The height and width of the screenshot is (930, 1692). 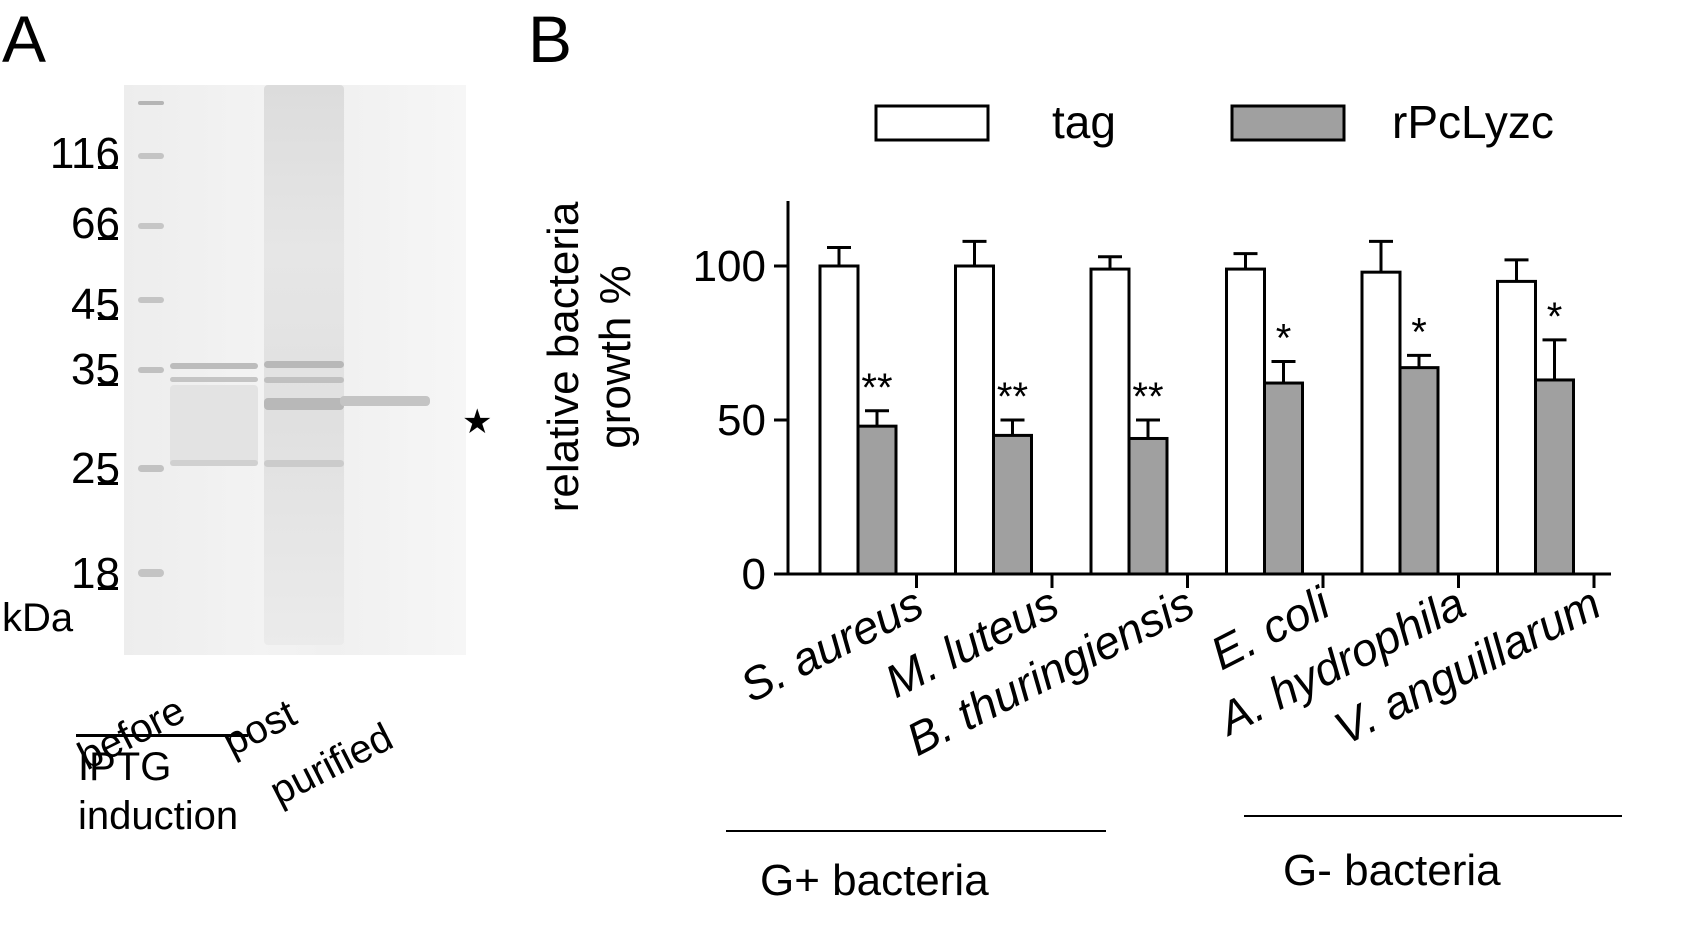 What do you see at coordinates (874, 880) in the screenshot?
I see `group-label-gram-positive: G+ bacteria` at bounding box center [874, 880].